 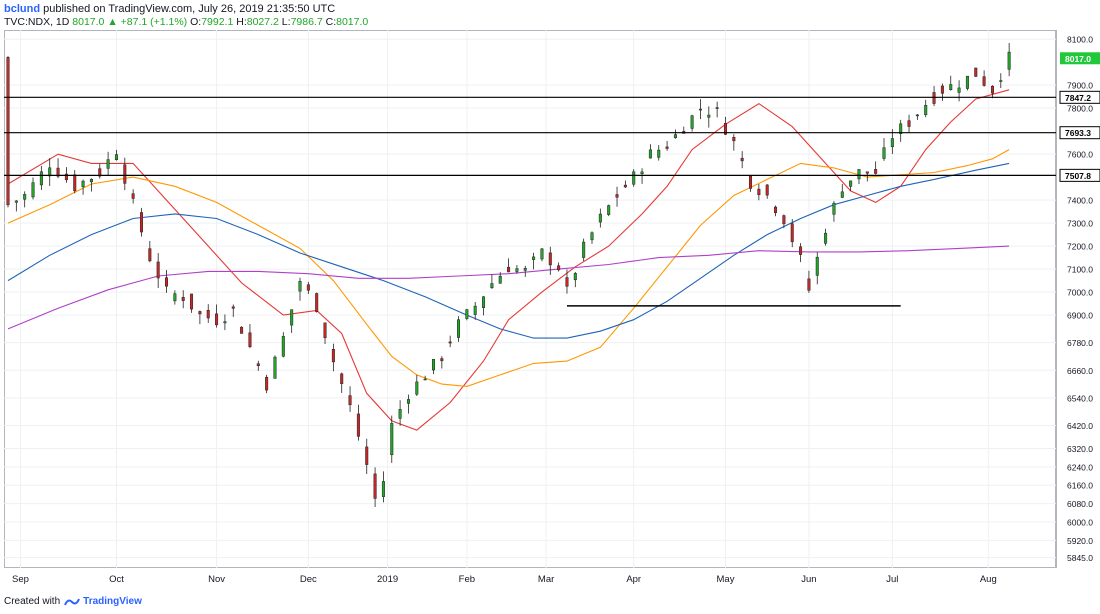 What do you see at coordinates (20, 579) in the screenshot?
I see `x-tick-label: Sep` at bounding box center [20, 579].